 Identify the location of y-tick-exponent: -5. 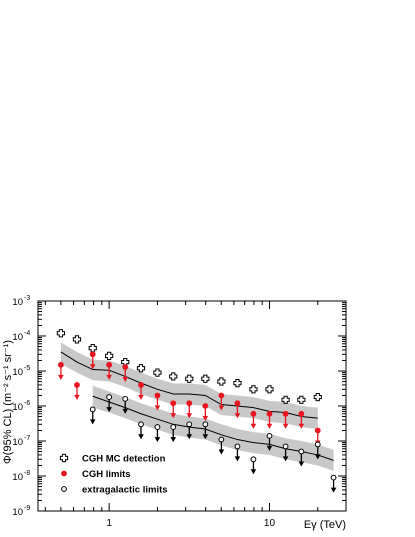
(27, 368).